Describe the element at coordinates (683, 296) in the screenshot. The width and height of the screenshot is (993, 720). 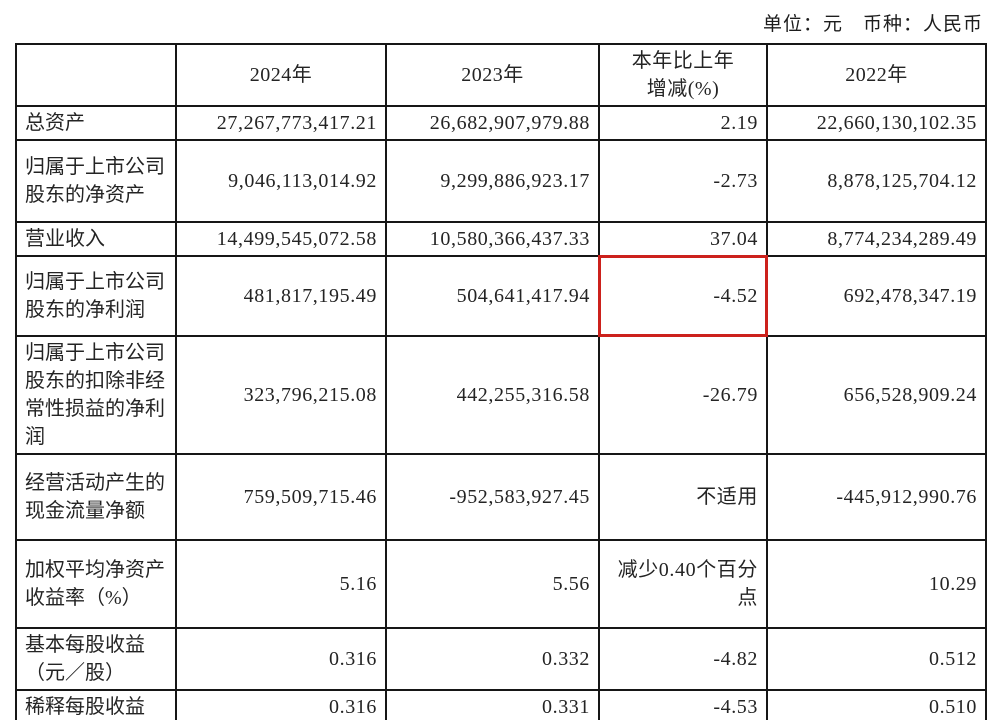
I see `highlighted-change-cell: -4.52` at that location.